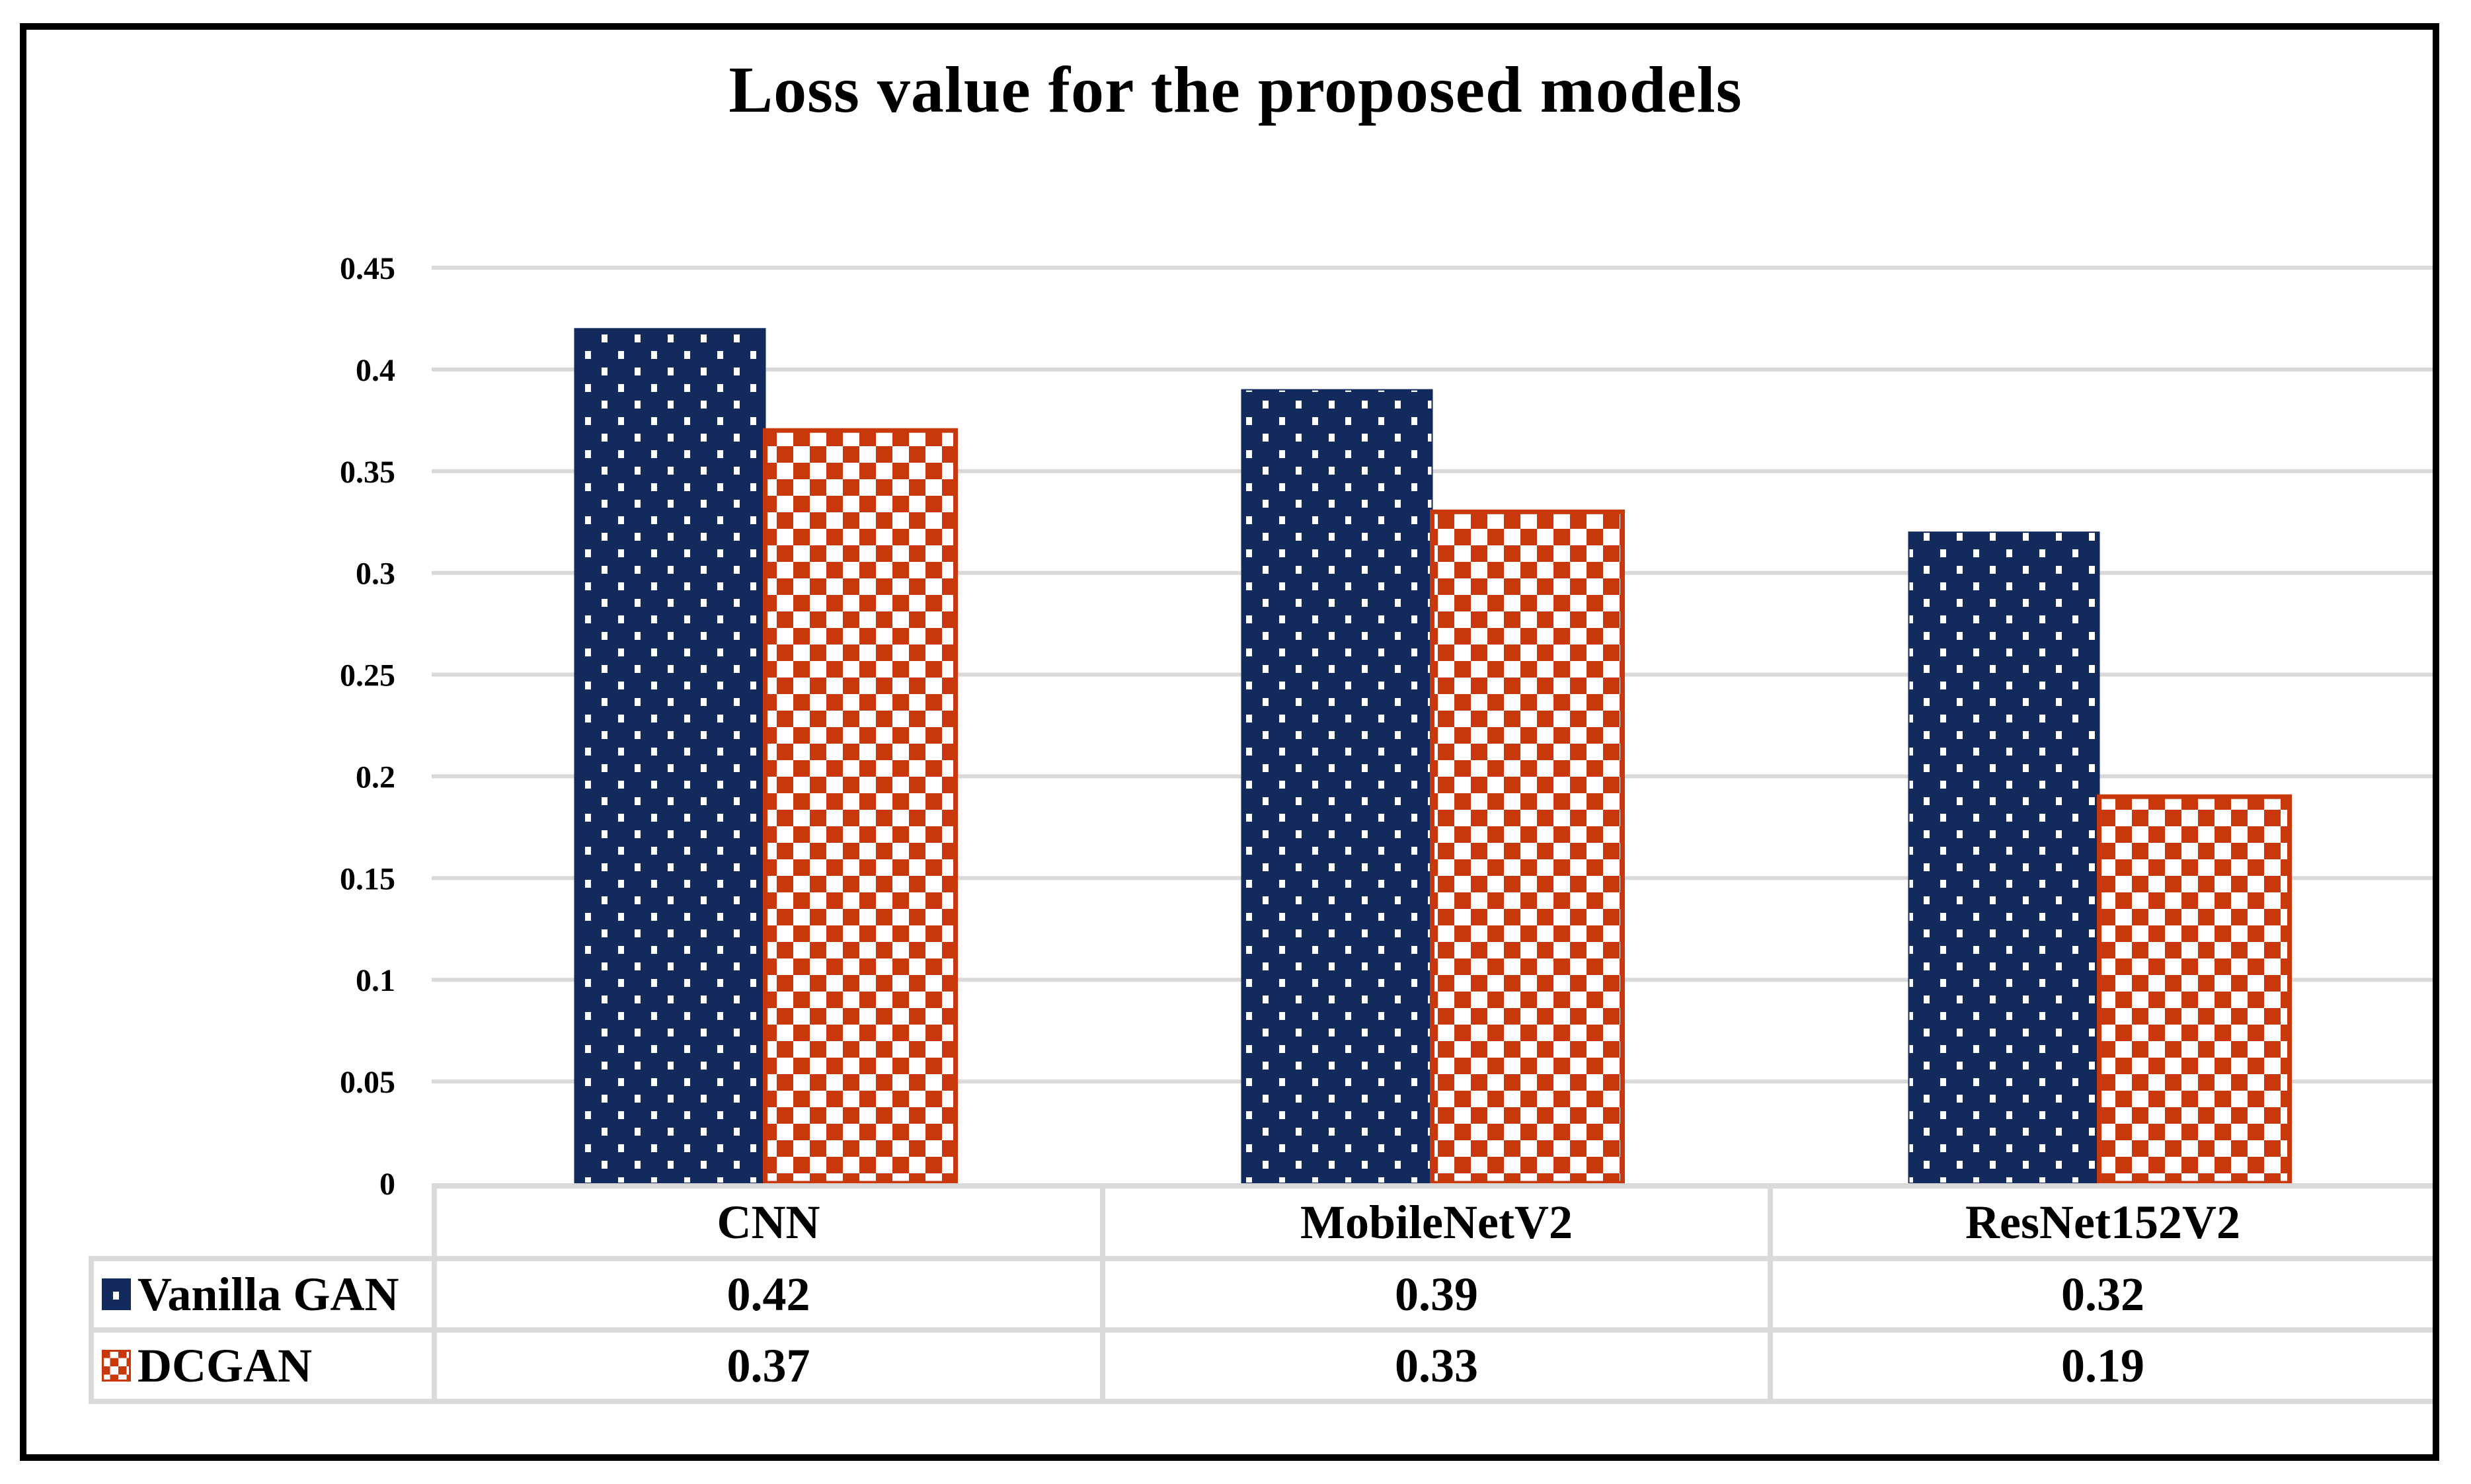 The height and width of the screenshot is (1484, 2471). I want to click on table-value-cell-dcgan-resnet152v2: 0.19, so click(2100, 1366).